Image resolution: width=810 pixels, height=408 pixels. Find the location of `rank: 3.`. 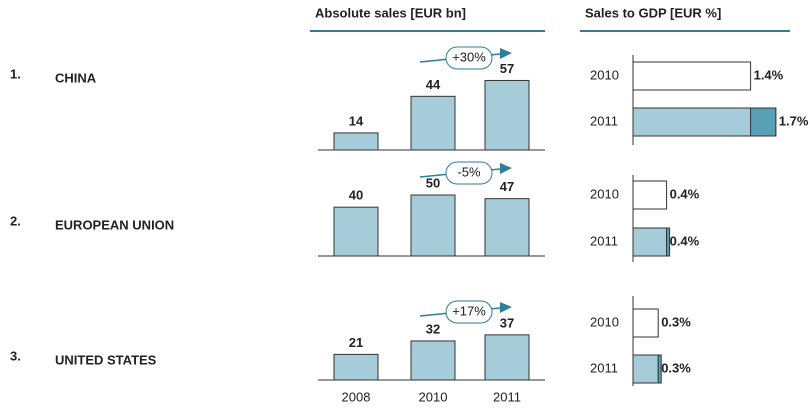

rank: 3. is located at coordinates (15, 355).